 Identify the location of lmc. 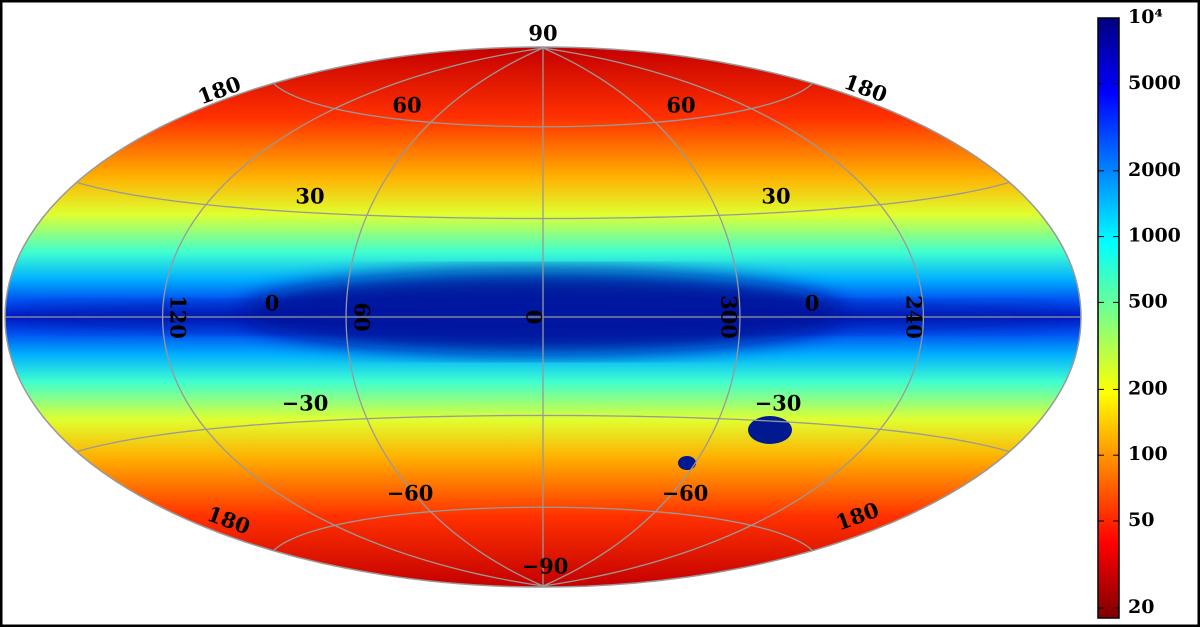
(770, 430).